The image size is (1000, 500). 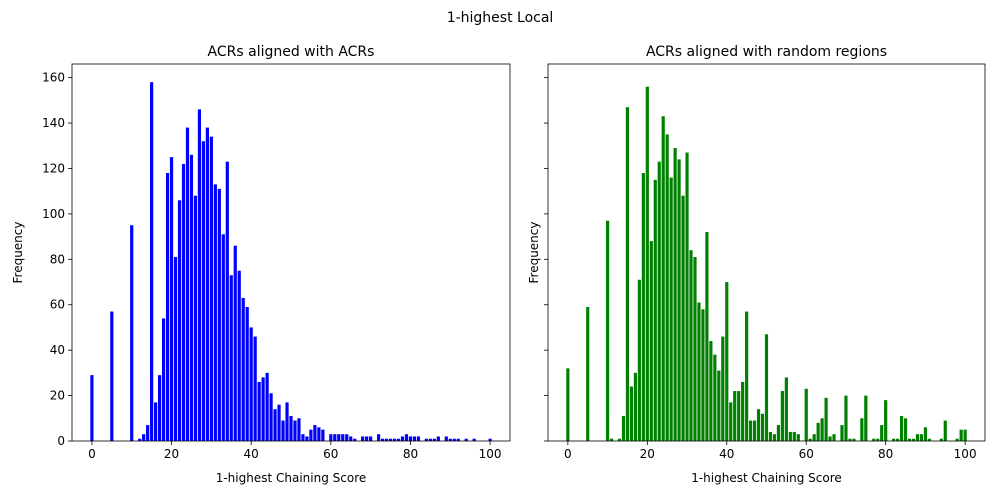 What do you see at coordinates (291, 52) in the screenshot?
I see `chart-title: ACRs aligned with ACRs` at bounding box center [291, 52].